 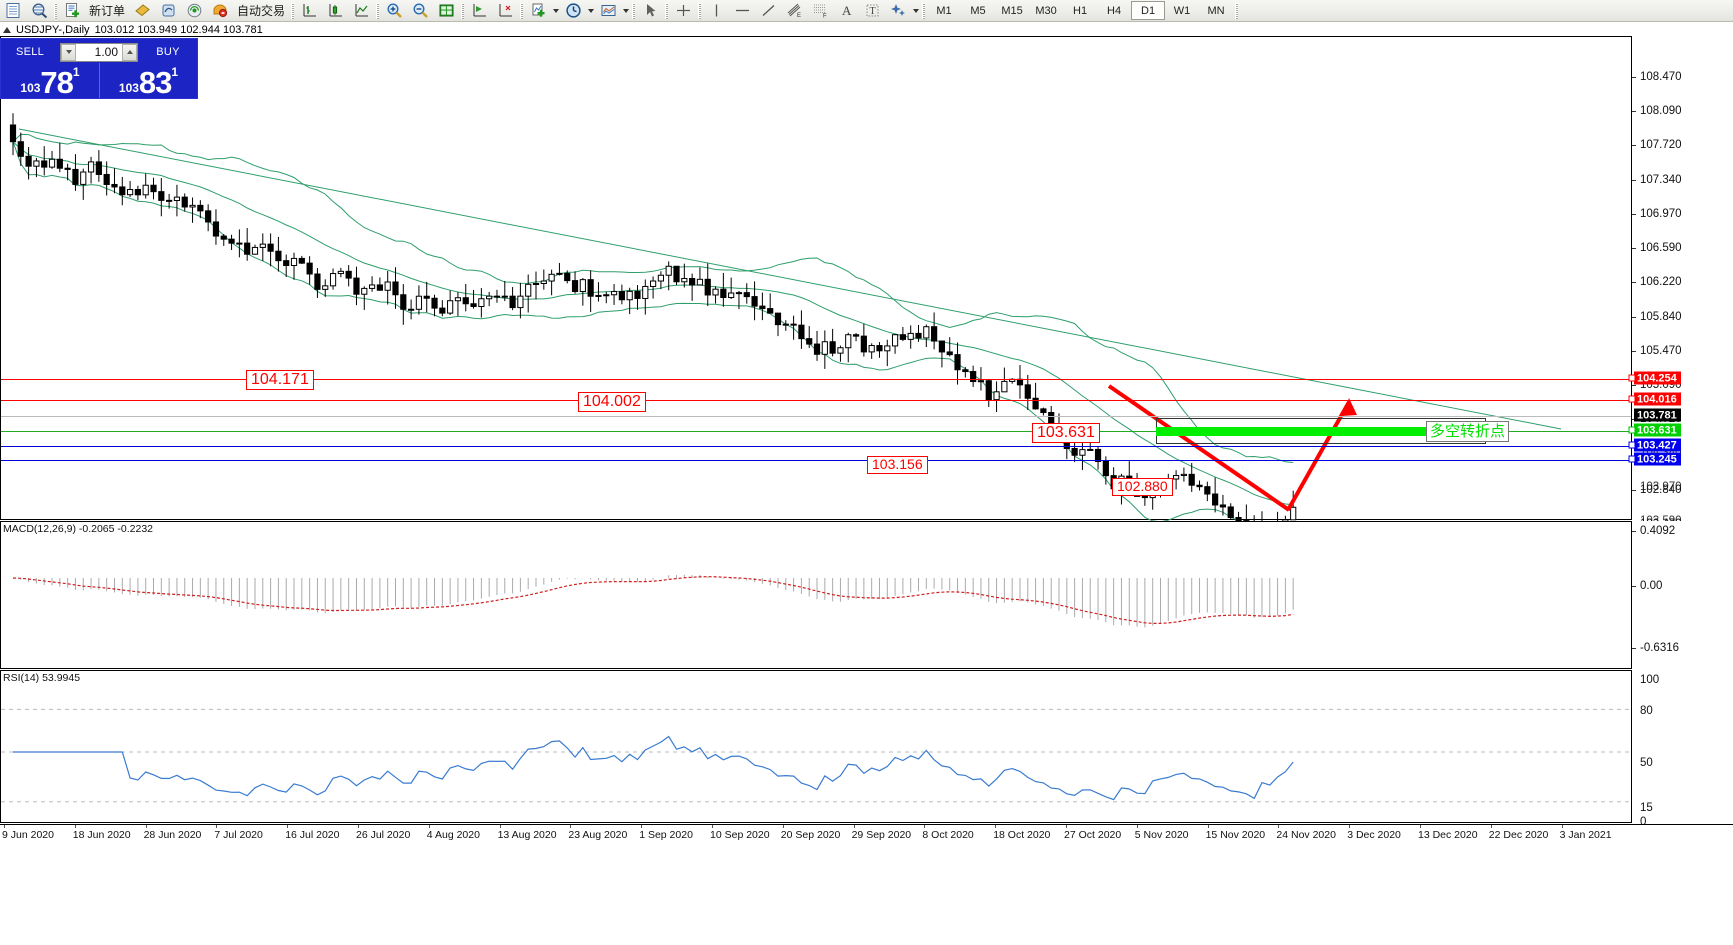 I want to click on signals-icon, so click(x=194, y=11).